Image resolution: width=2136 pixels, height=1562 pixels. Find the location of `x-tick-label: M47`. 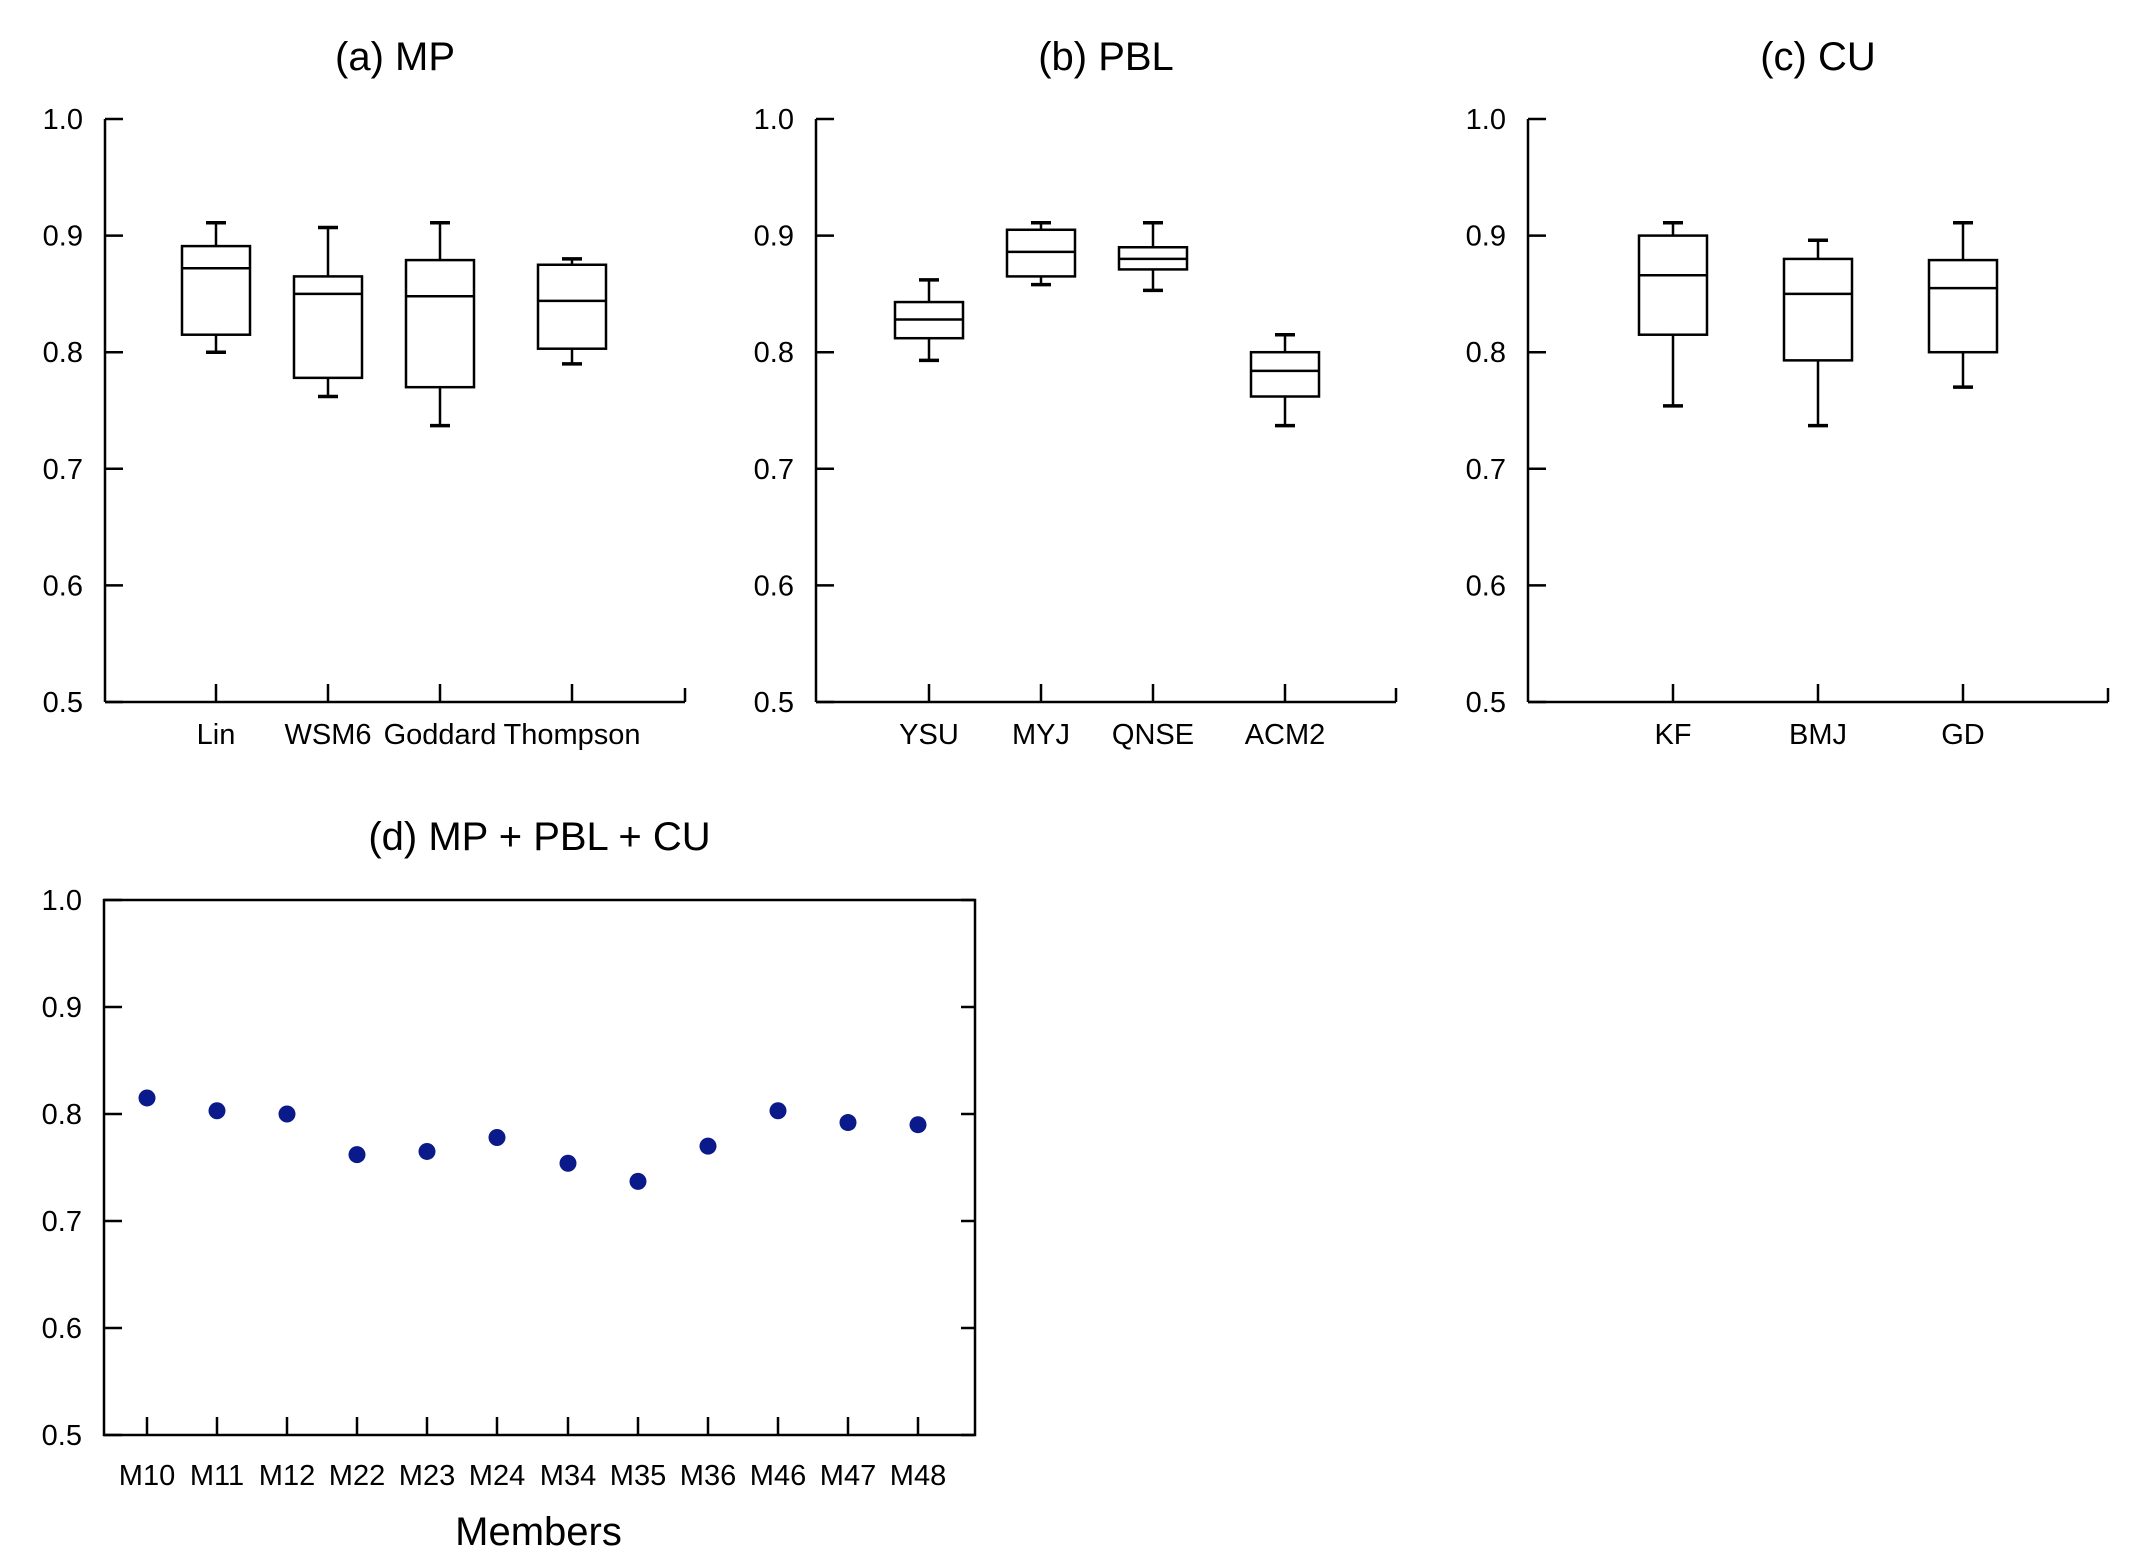

x-tick-label: M47 is located at coordinates (848, 1476).